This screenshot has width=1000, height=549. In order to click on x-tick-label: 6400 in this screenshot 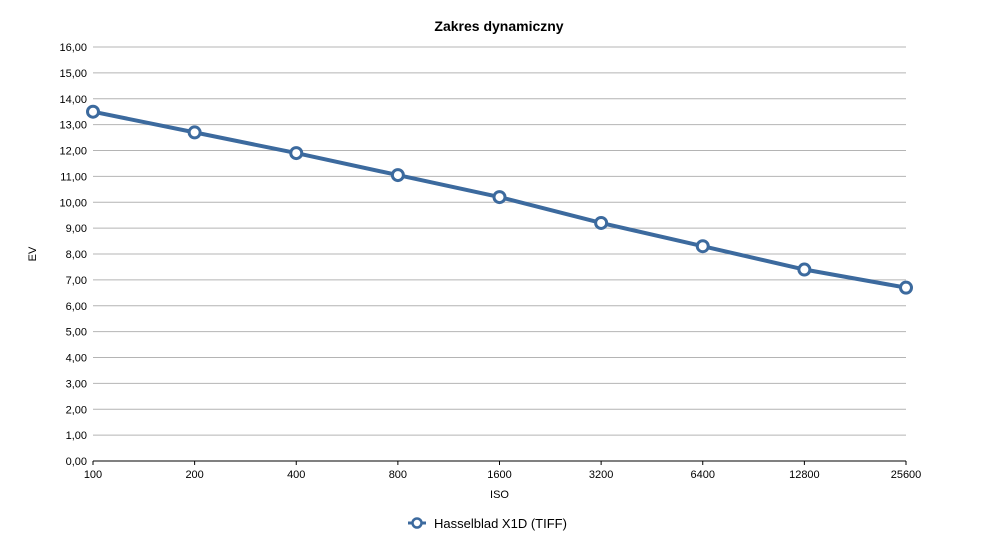, I will do `click(703, 475)`.